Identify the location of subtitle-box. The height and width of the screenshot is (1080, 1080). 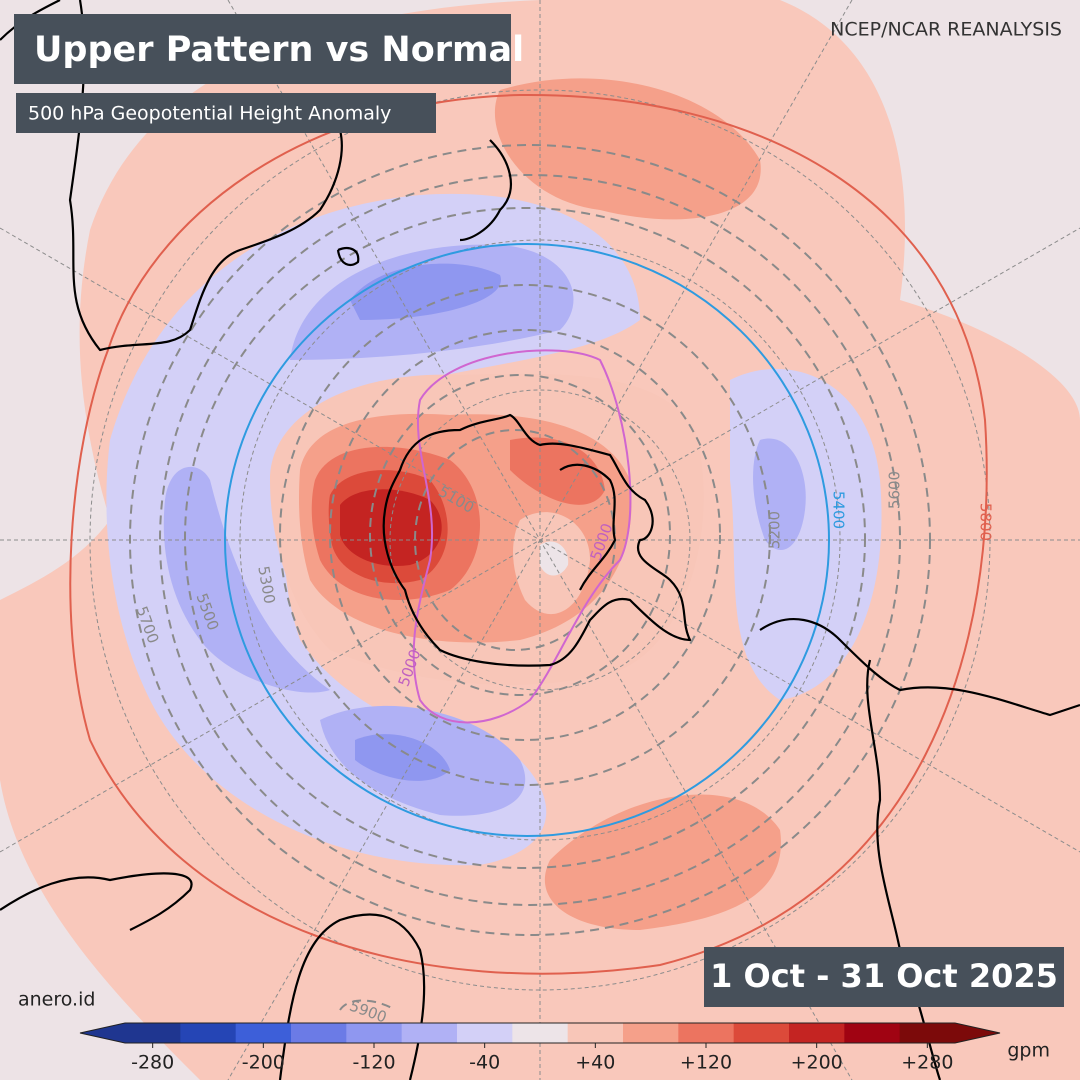
(226, 113).